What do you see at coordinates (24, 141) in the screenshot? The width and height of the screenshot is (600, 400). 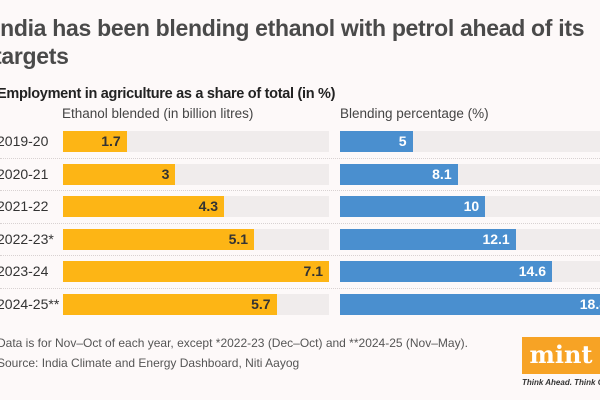 I see `category-label: 2019-20` at bounding box center [24, 141].